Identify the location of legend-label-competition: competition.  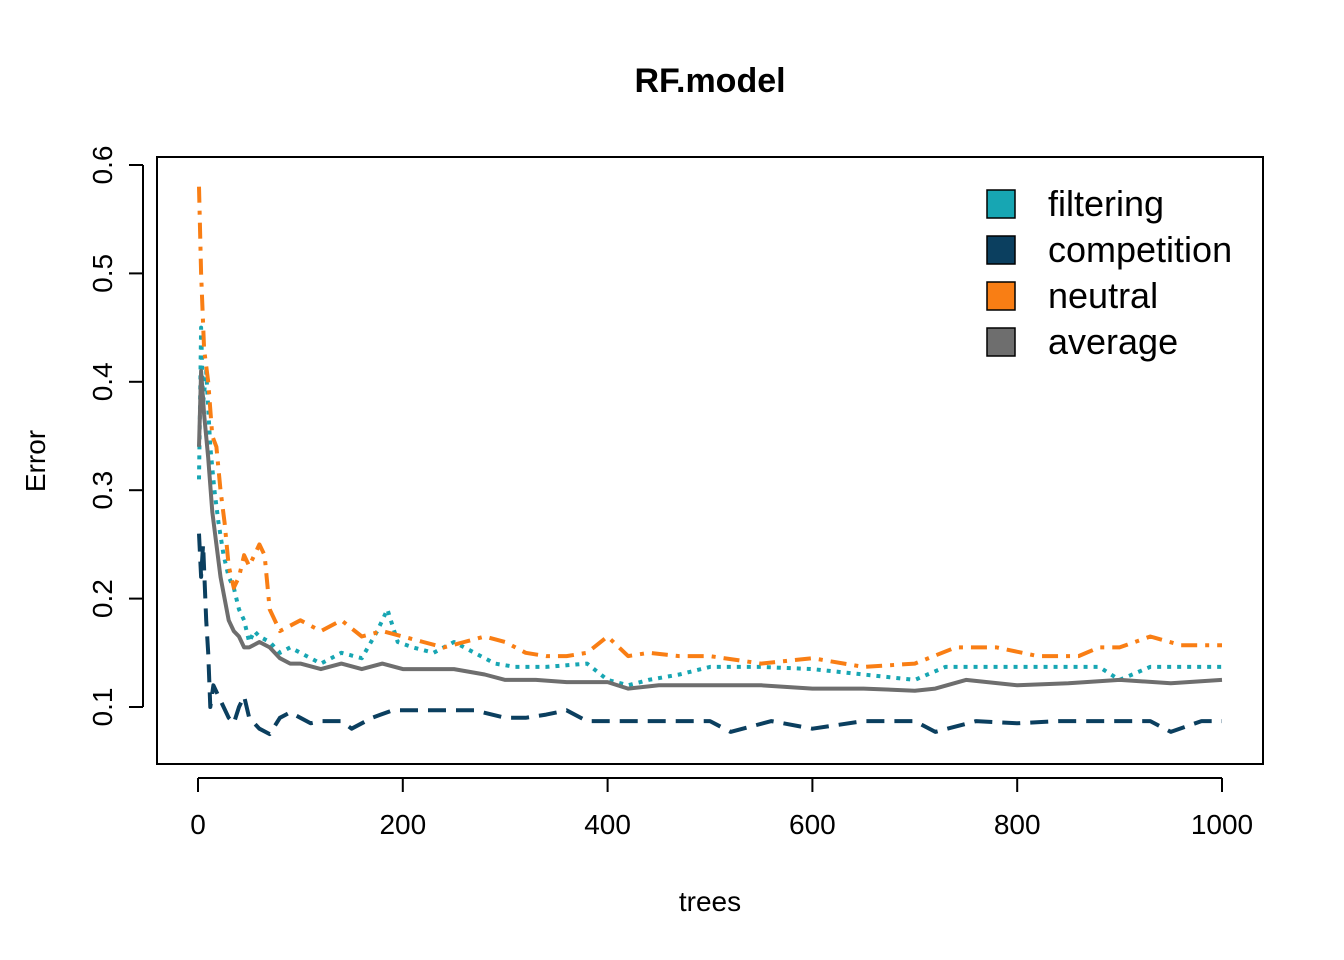
(1140, 249).